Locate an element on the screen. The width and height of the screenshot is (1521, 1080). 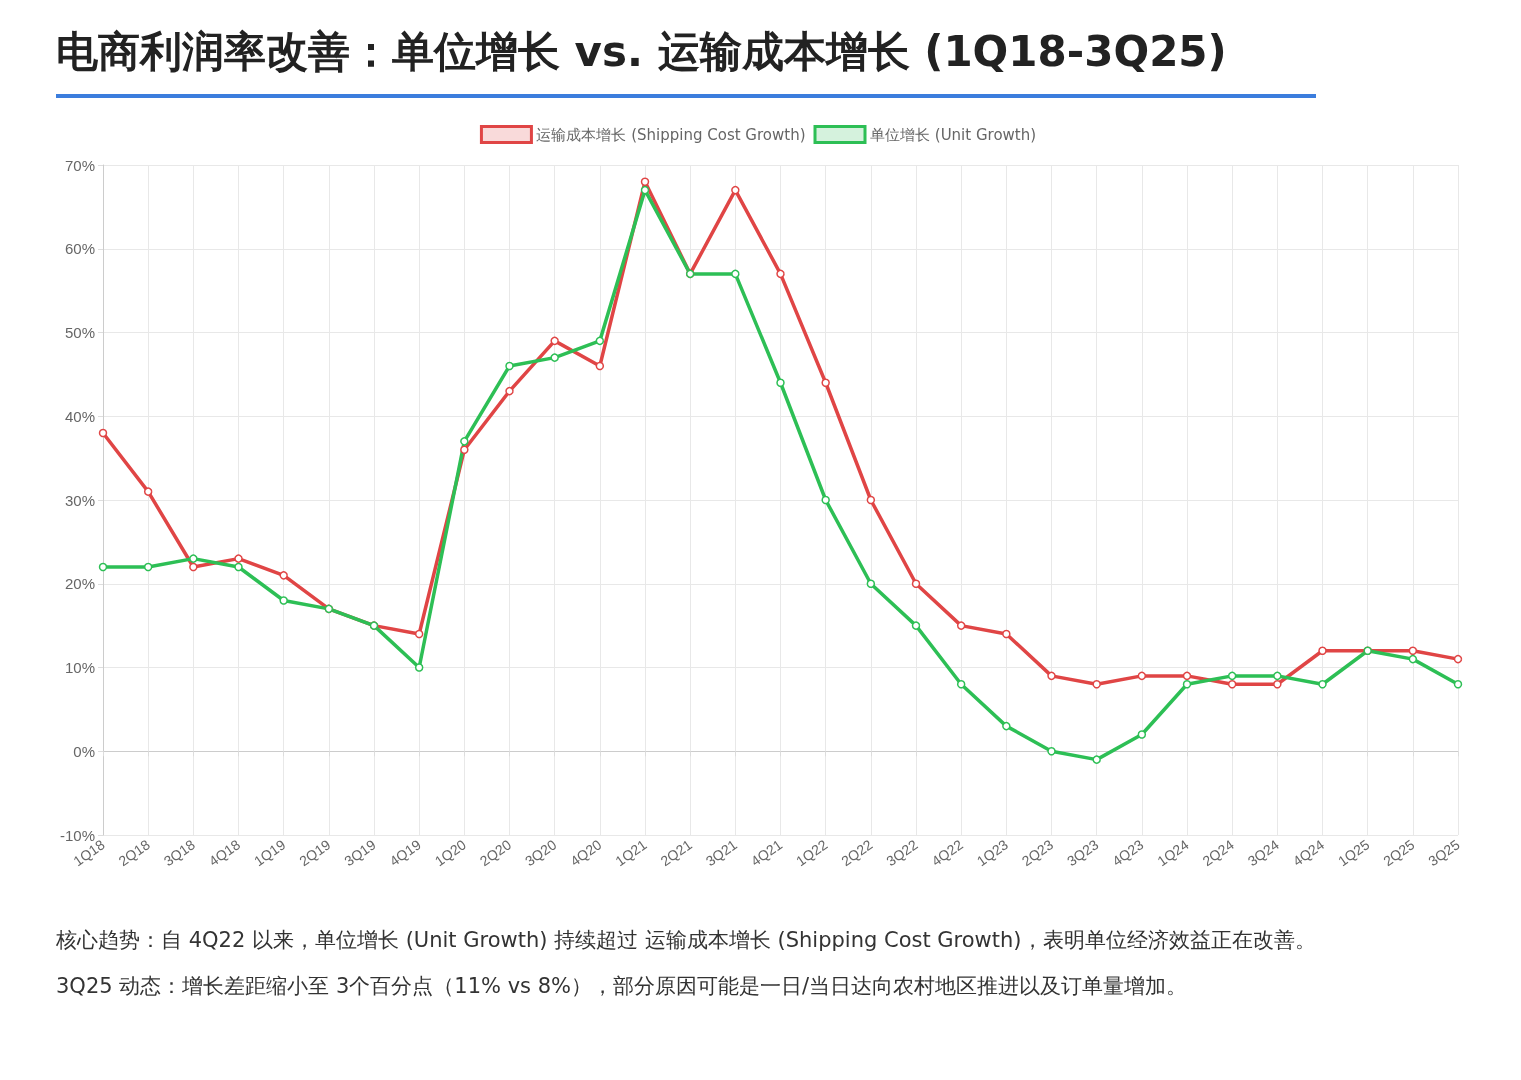
chart-title: 电商利润率改善：单位增长 vs. 运输成本增长 (1Q18-3Q25) is located at coordinates (642, 52).